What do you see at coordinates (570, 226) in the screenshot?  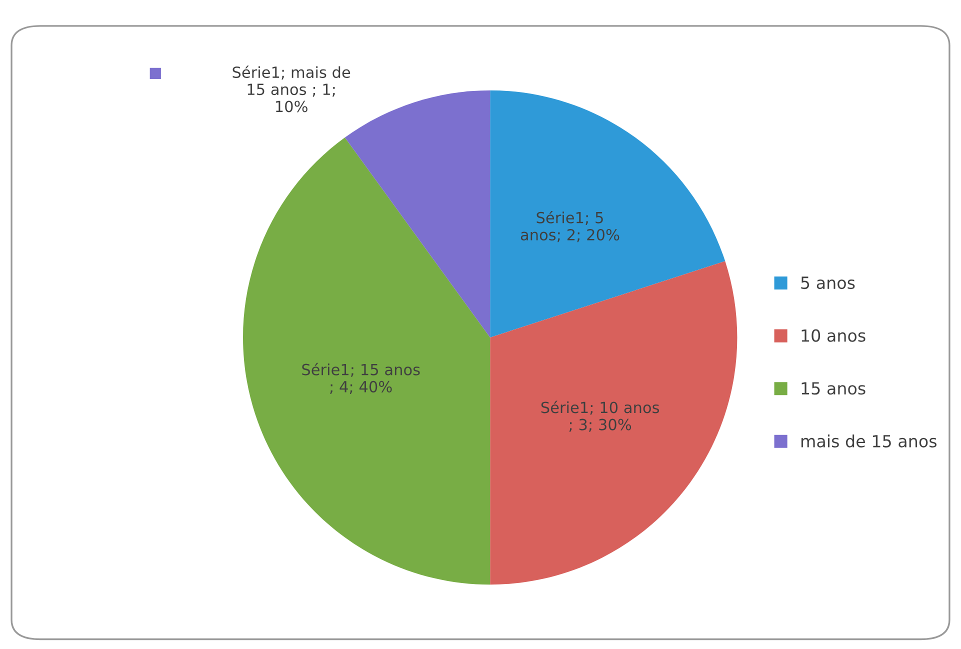 I see `data-label: Série1; 5 anos; 2; 20%` at bounding box center [570, 226].